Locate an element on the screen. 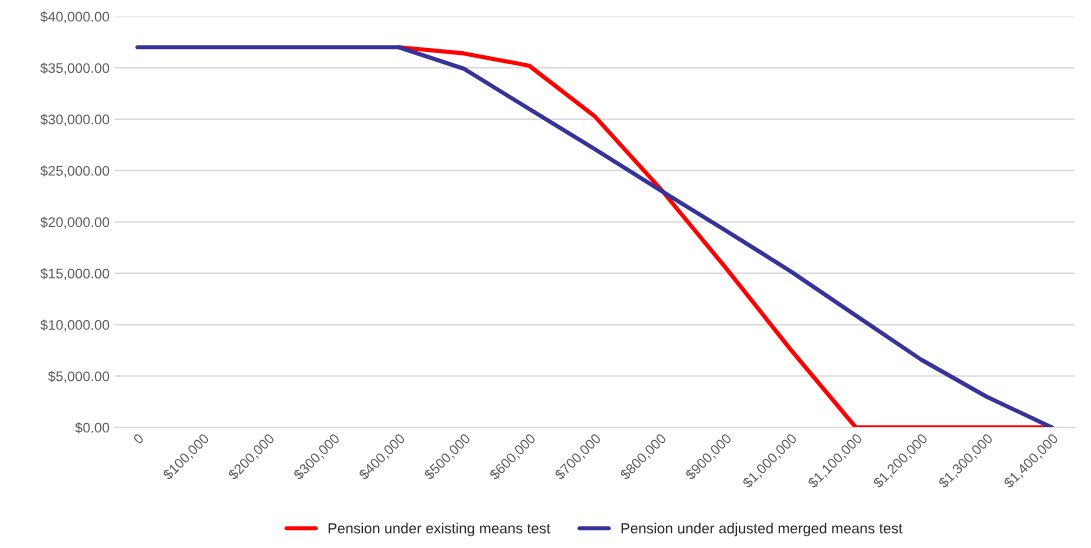 The width and height of the screenshot is (1091, 548). y-tick-label: $20,000.00 is located at coordinates (75, 222).